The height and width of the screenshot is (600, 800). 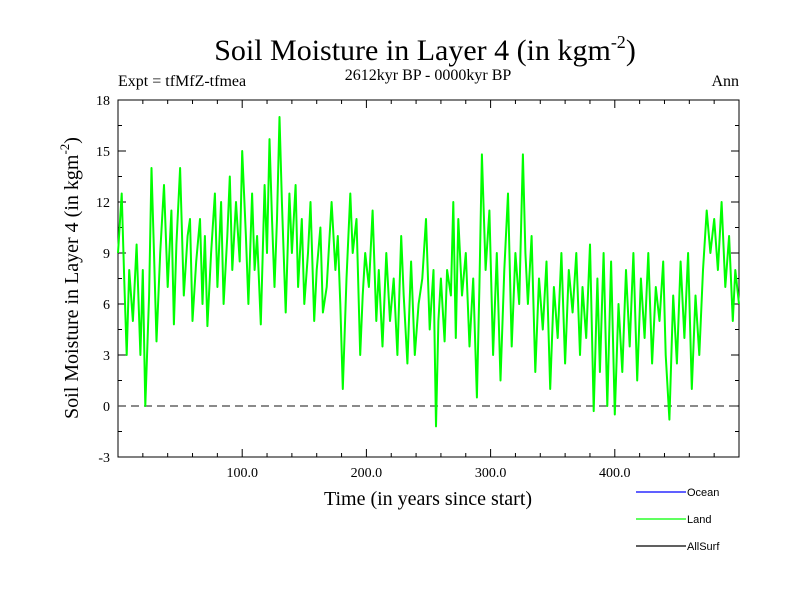 I want to click on y-tick-label: 12, so click(x=103, y=203).